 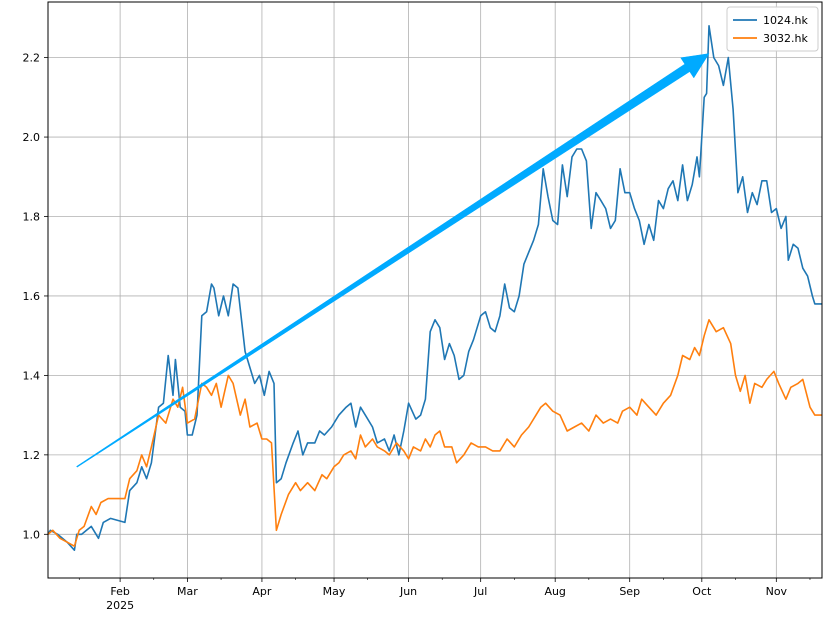 I want to click on y-tick-label: 1.8, so click(x=32, y=217).